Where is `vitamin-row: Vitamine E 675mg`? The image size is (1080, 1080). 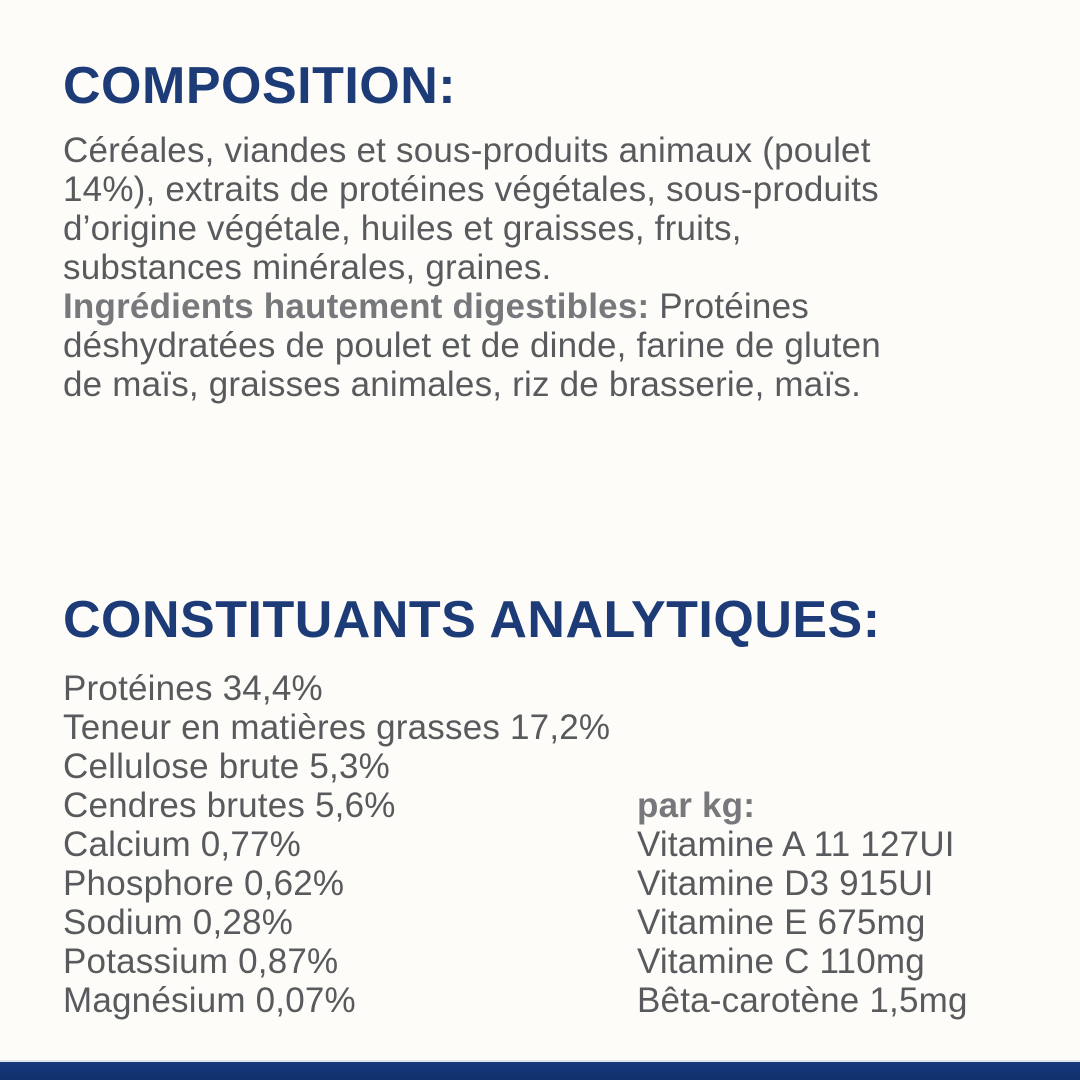
vitamin-row: Vitamine E 675mg is located at coordinates (781, 922).